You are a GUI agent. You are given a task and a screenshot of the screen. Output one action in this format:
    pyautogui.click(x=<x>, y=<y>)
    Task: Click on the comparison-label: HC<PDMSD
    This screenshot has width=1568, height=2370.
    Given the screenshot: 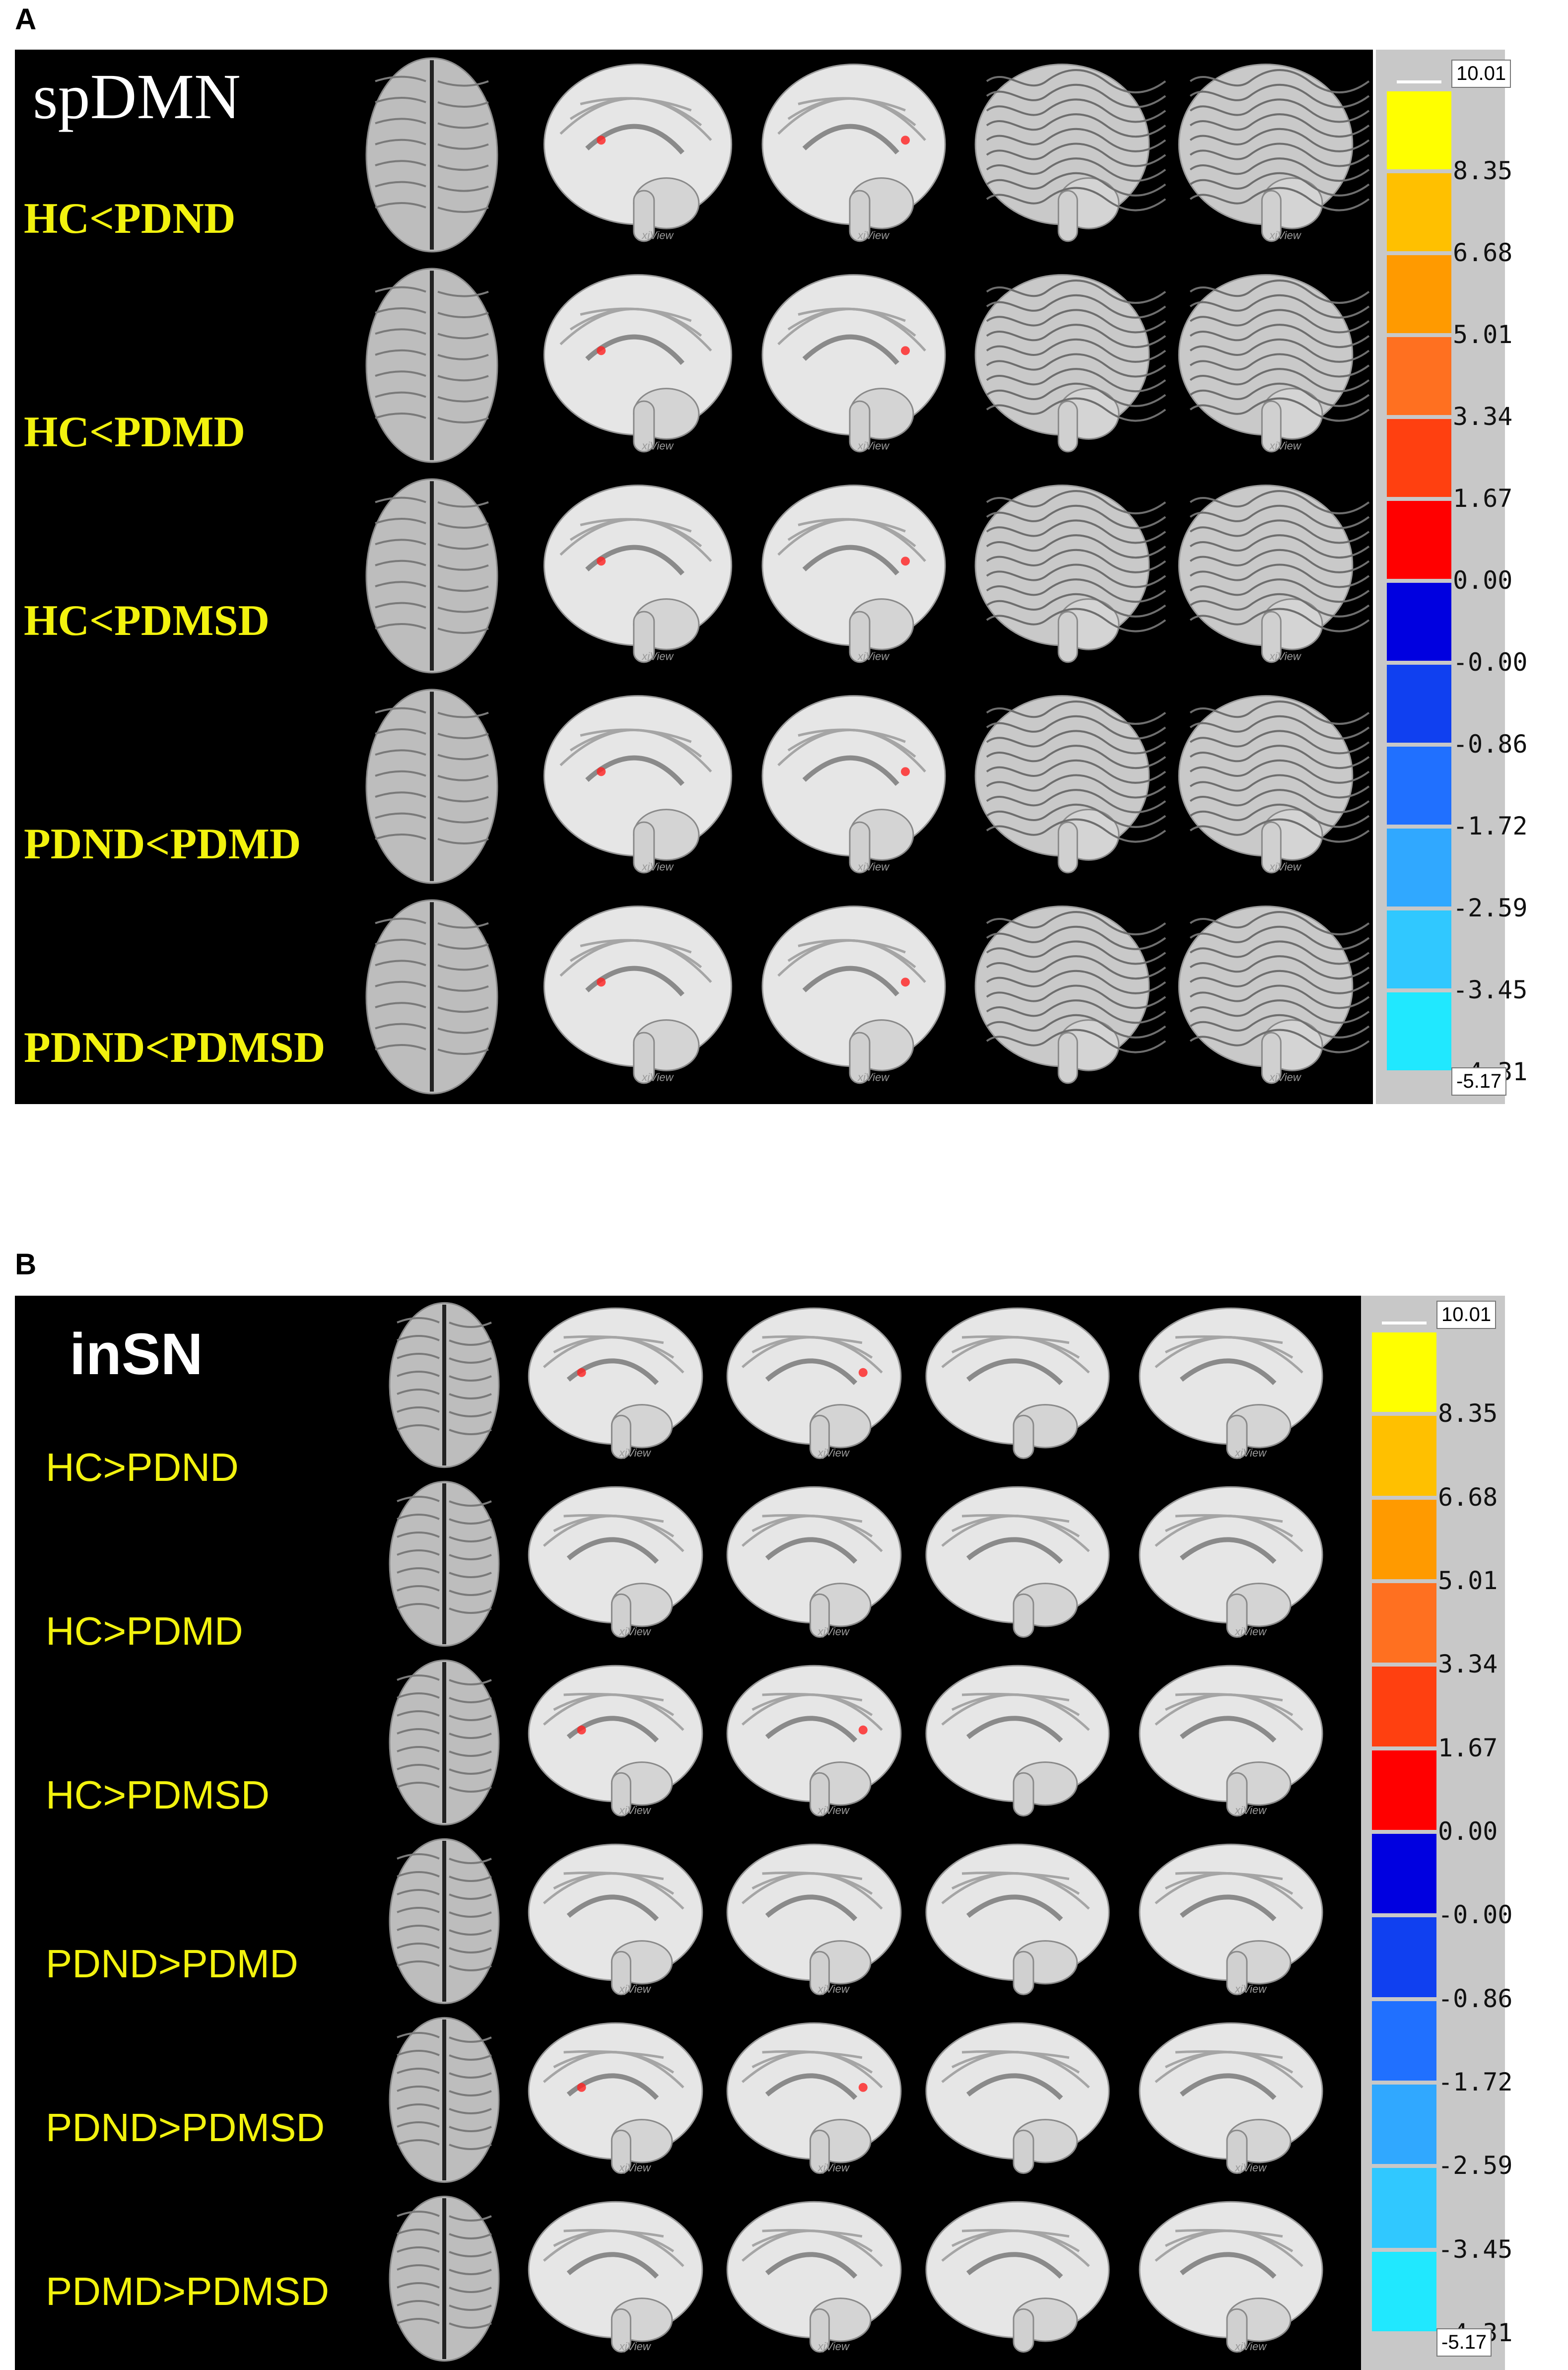 What is the action you would take?
    pyautogui.click(x=147, y=621)
    